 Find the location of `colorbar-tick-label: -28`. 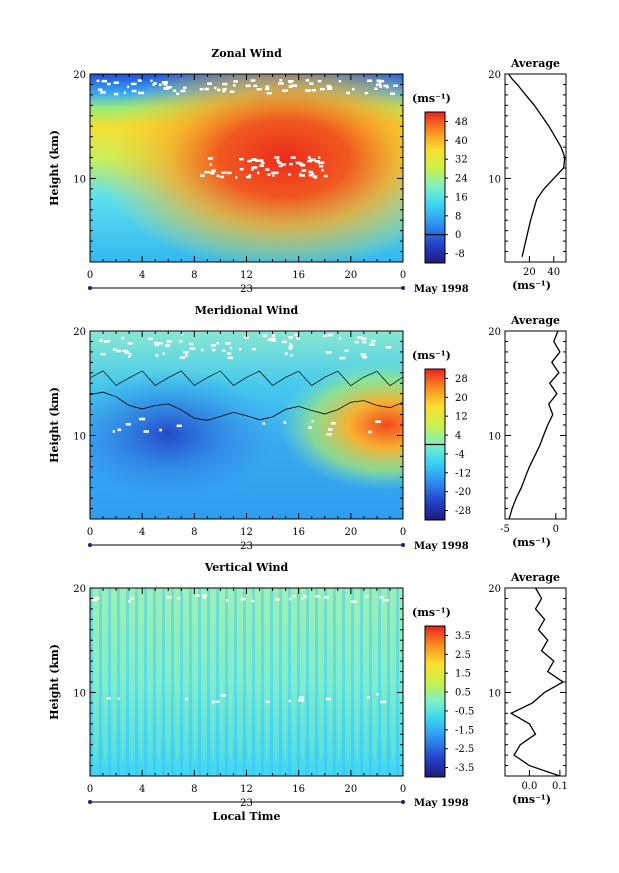

colorbar-tick-label: -28 is located at coordinates (463, 511).